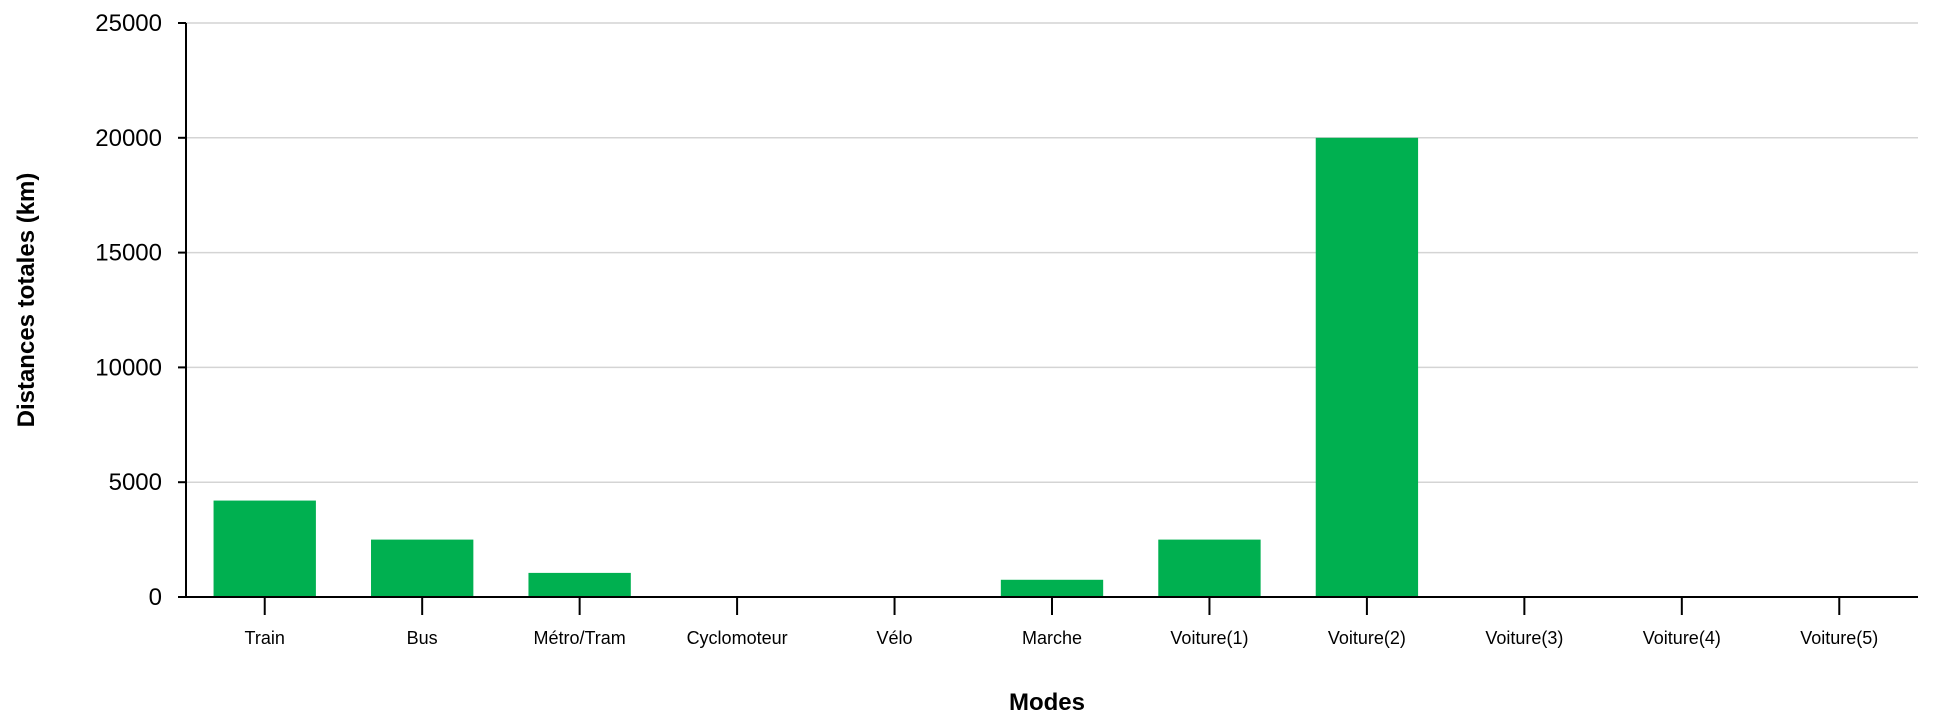 Image resolution: width=1954 pixels, height=722 pixels. What do you see at coordinates (579, 638) in the screenshot?
I see `x-tick-label: Métro/Tram` at bounding box center [579, 638].